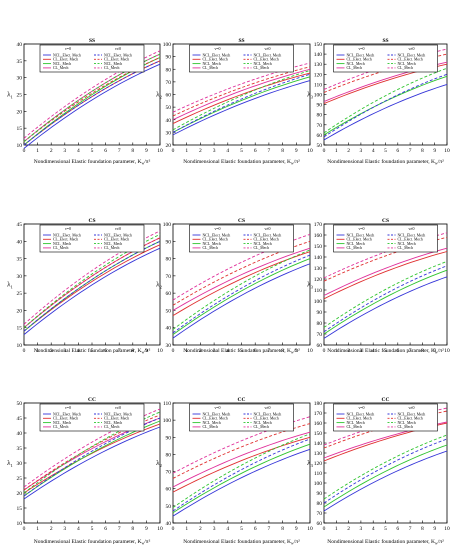 The width and height of the screenshot is (453, 550). I want to click on y-tick-label: 40, so click(20, 45).